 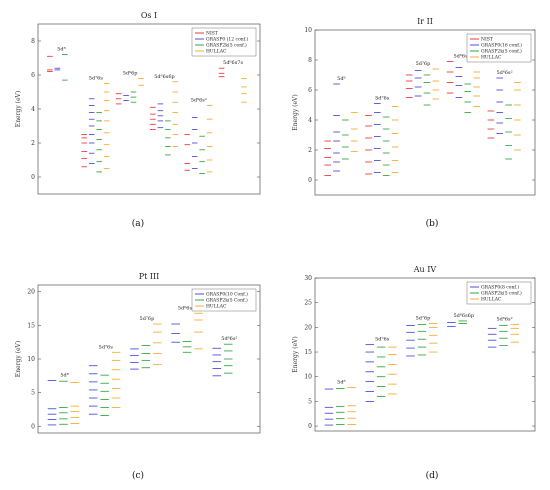 I want to click on configuration-label: 5d⁶6p, so click(x=130, y=73).